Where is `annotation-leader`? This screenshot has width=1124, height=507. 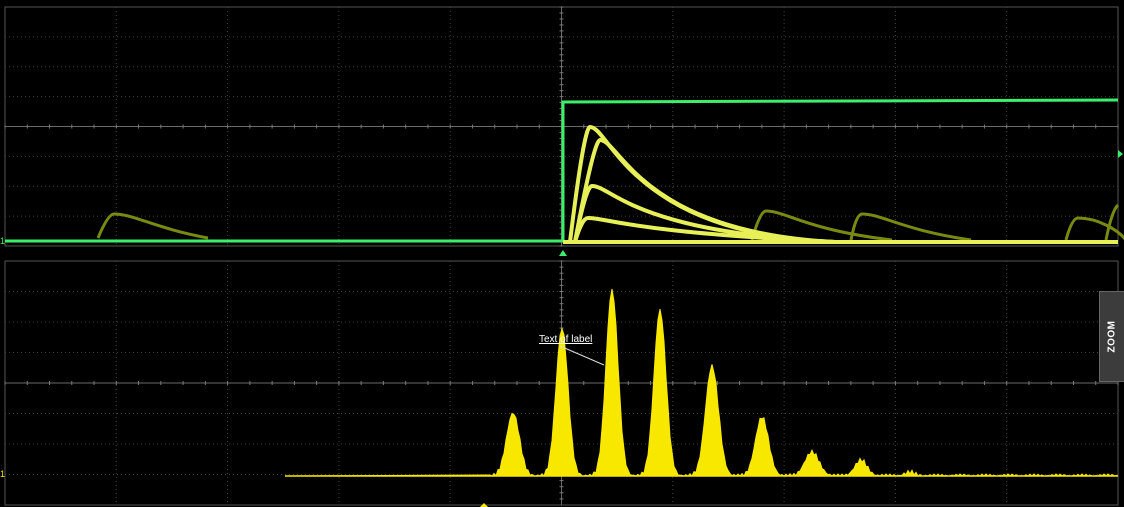
annotation-leader is located at coordinates (582, 355).